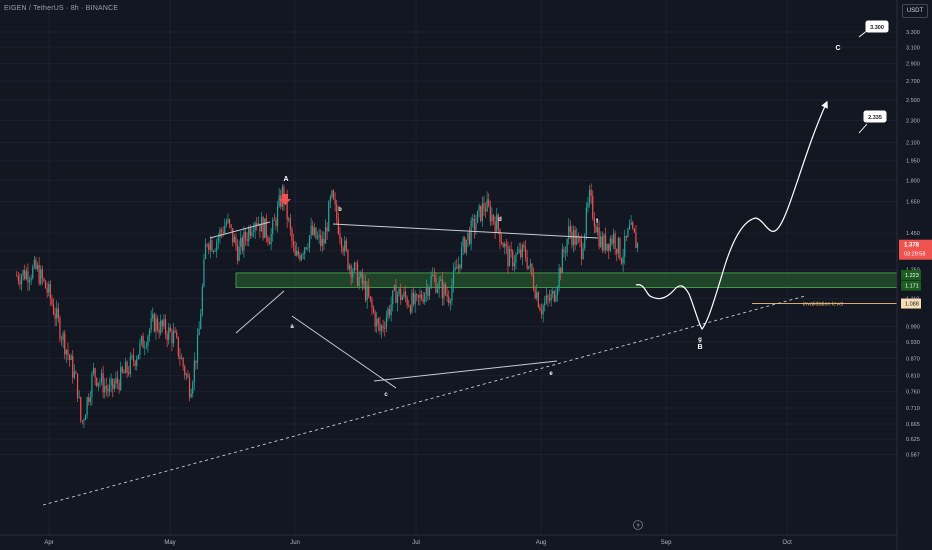 Image resolution: width=932 pixels, height=550 pixels. Describe the element at coordinates (913, 234) in the screenshot. I see `price-tick-label: 1.450` at that location.